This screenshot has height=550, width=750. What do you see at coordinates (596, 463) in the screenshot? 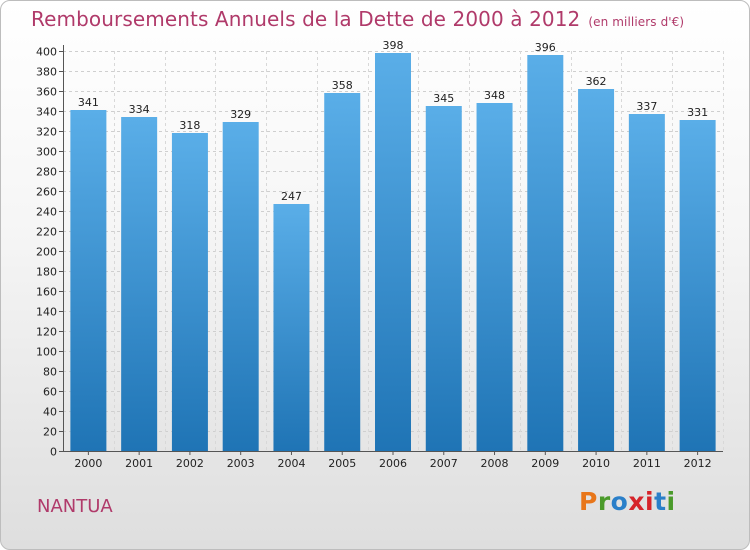
I see `x-tick-label: 2010` at bounding box center [596, 463].